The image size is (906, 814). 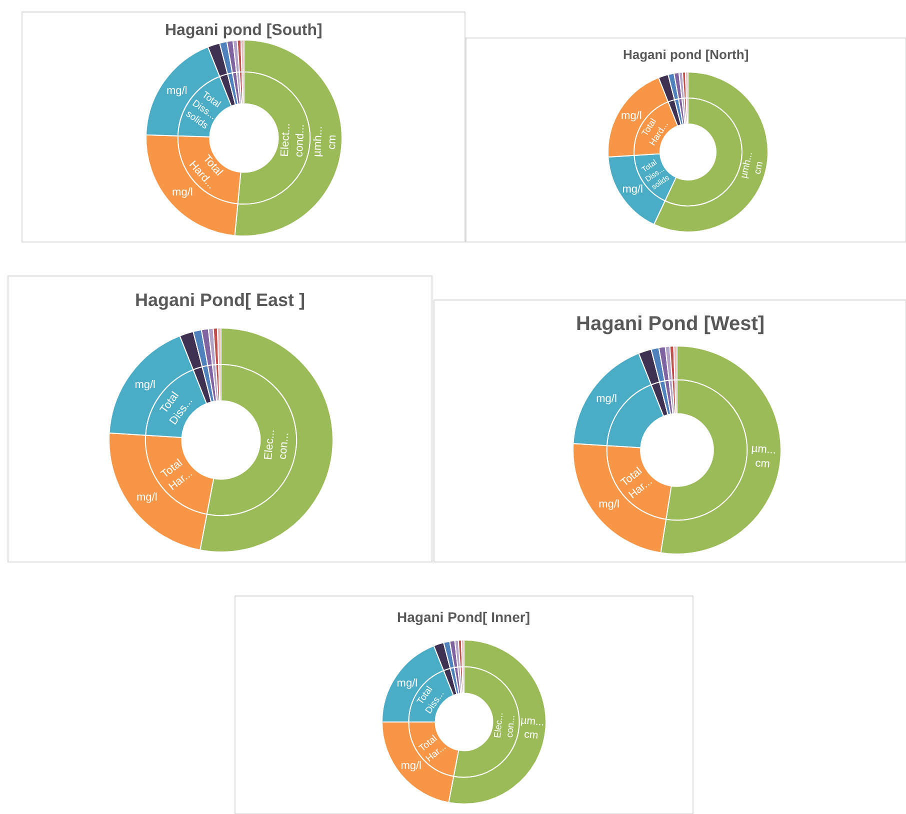 What do you see at coordinates (670, 324) in the screenshot?
I see `chart-title: Hagani Pond [West]` at bounding box center [670, 324].